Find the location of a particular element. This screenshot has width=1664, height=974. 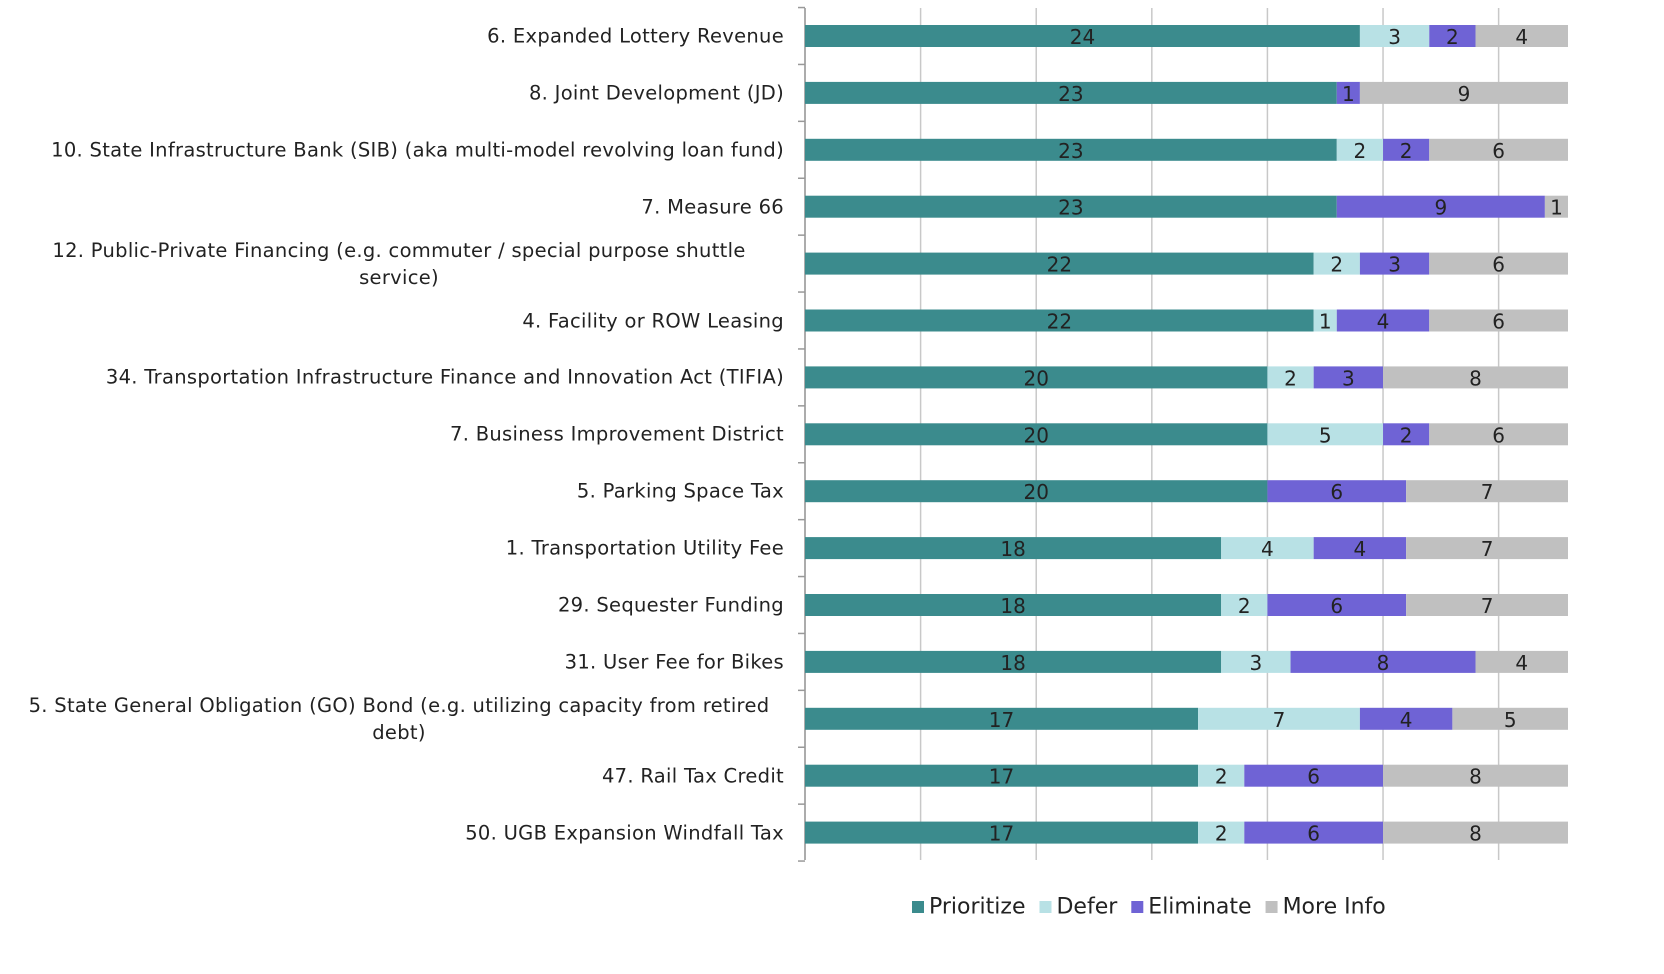

data-label: 5 is located at coordinates (1325, 435).